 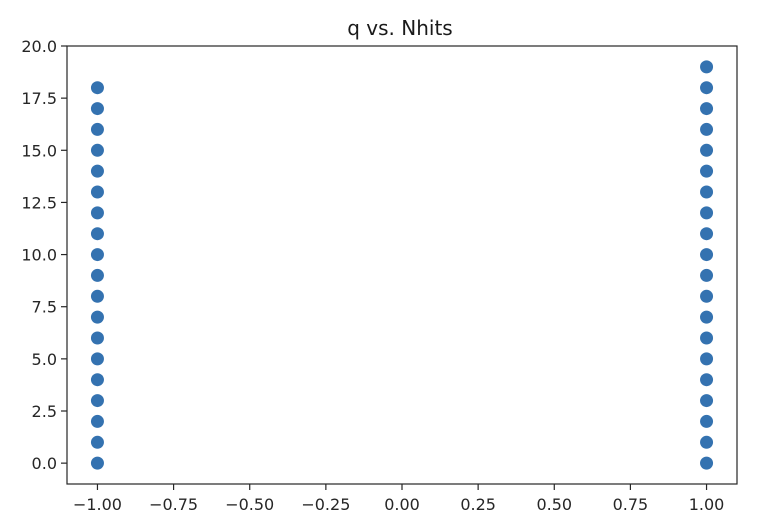 What do you see at coordinates (249, 504) in the screenshot?
I see `x-tick-label: −0.50` at bounding box center [249, 504].